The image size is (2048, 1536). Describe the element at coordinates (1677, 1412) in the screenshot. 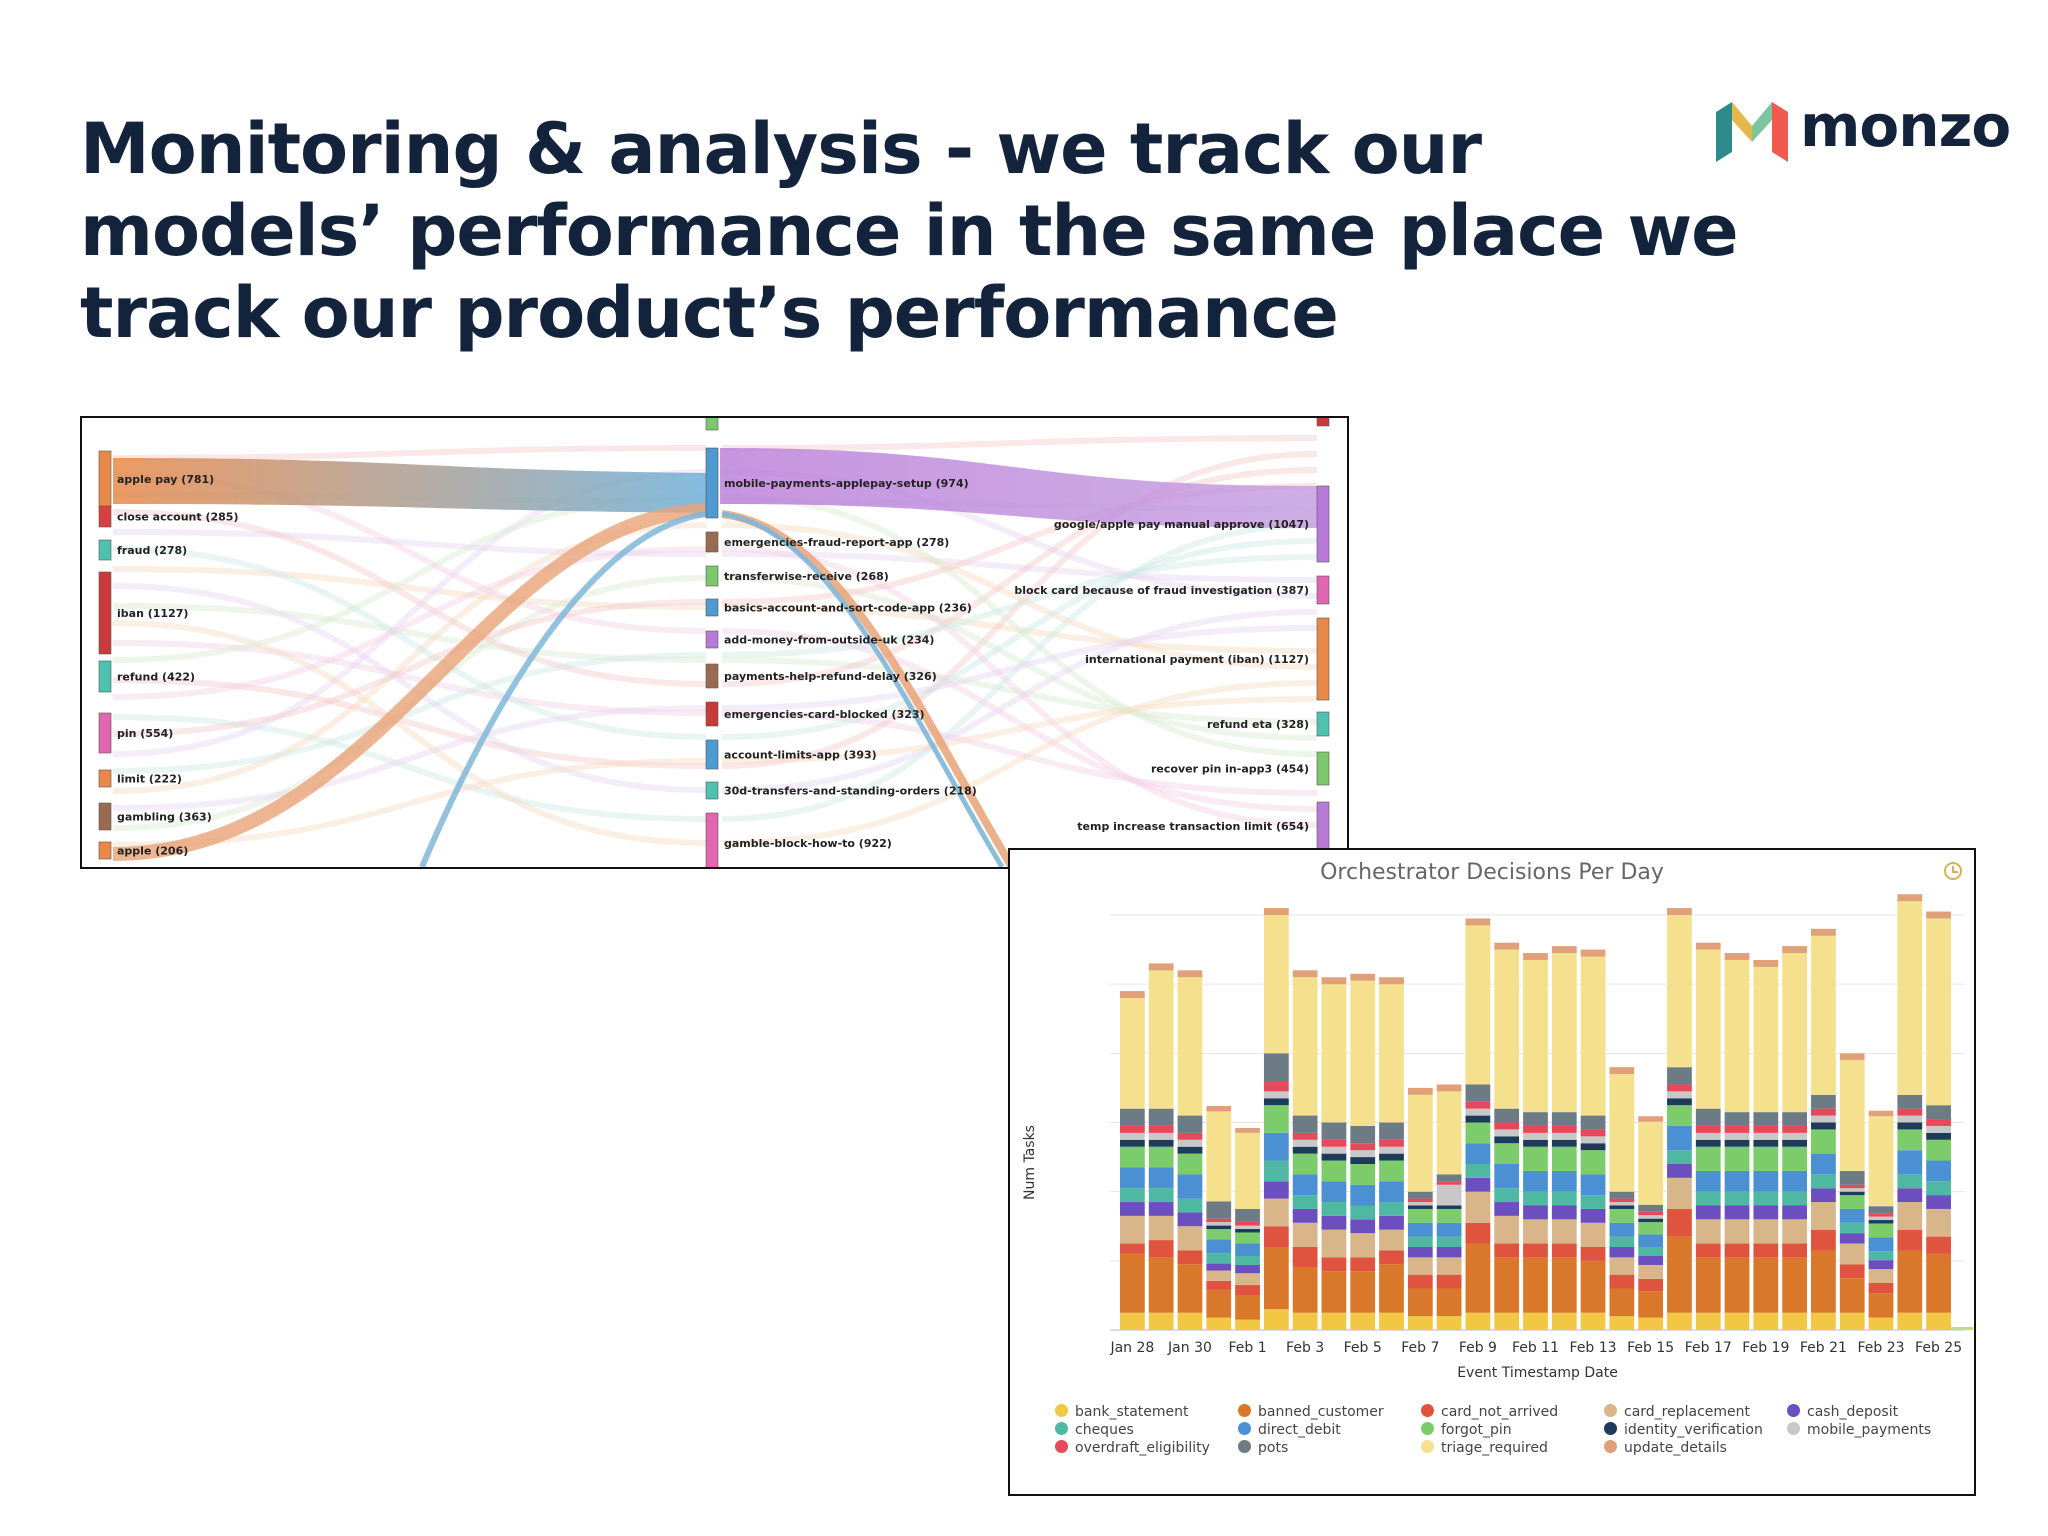

I see `legend-item: card_replacement` at that location.